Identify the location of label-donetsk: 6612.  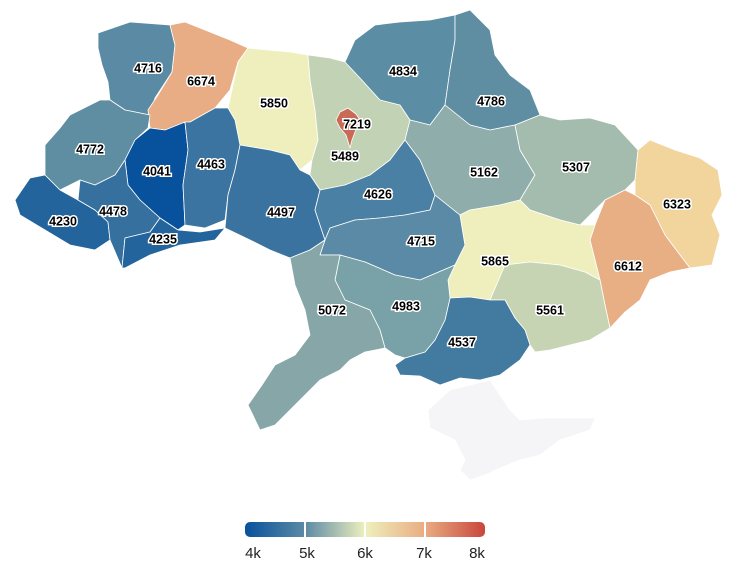
(628, 266).